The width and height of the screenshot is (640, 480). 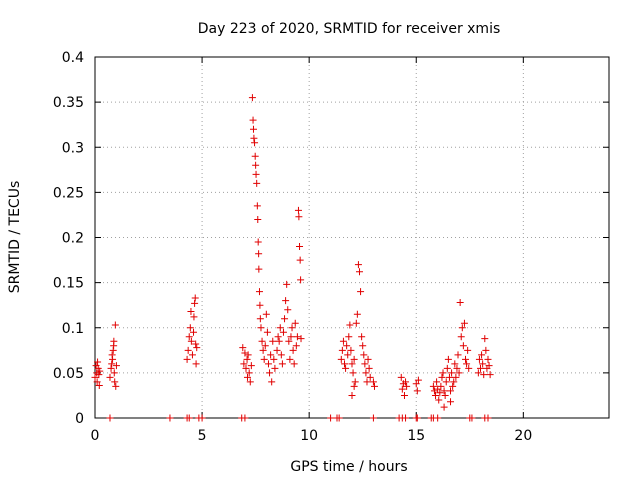 What do you see at coordinates (348, 467) in the screenshot?
I see `x-axis-label: GPS time / hours` at bounding box center [348, 467].